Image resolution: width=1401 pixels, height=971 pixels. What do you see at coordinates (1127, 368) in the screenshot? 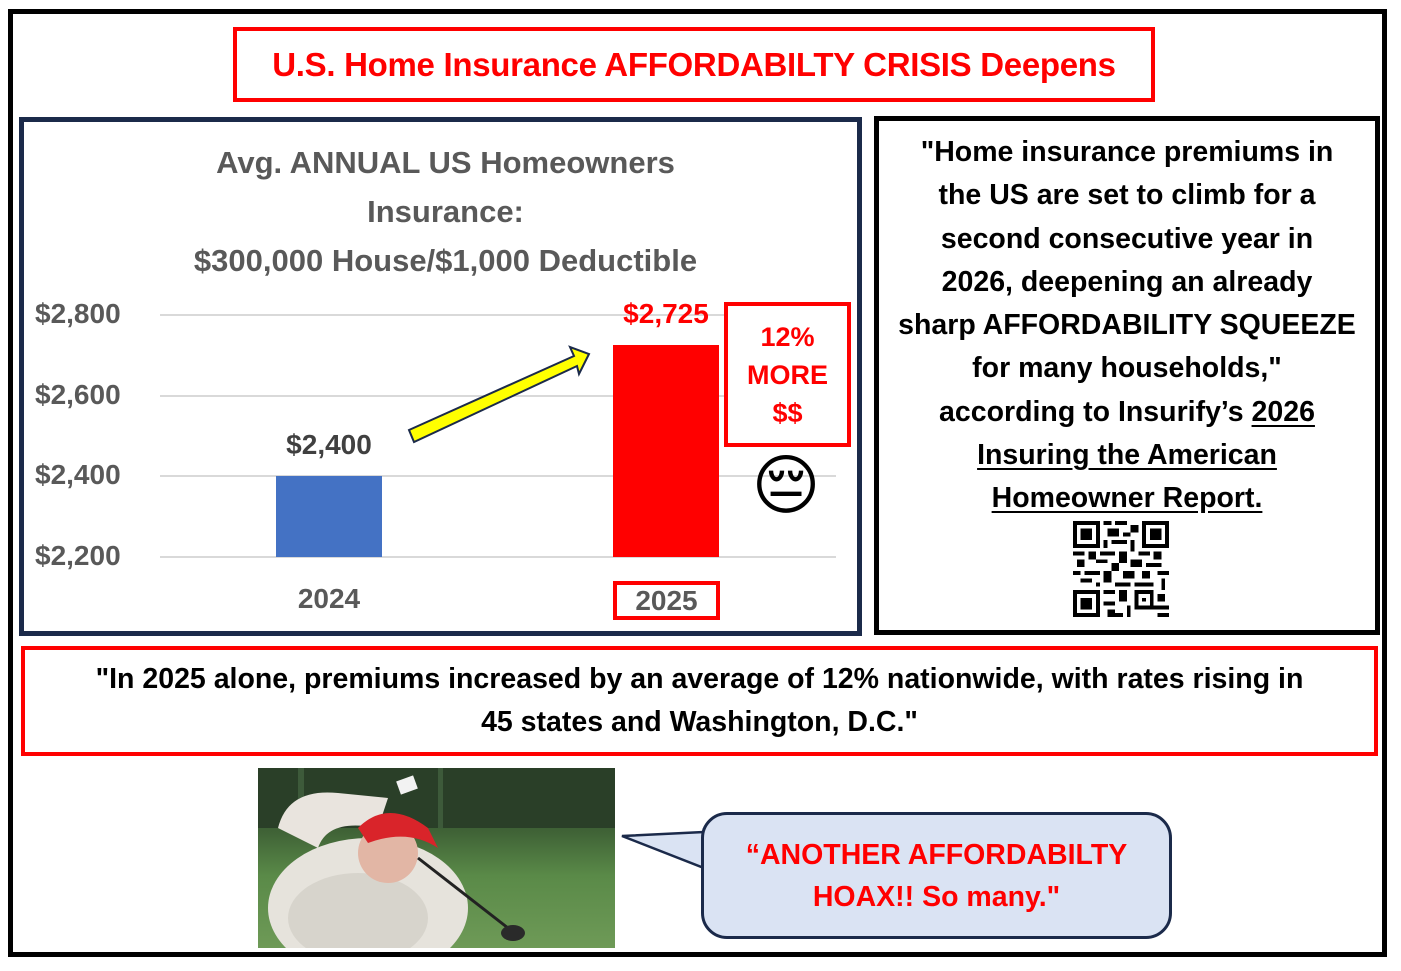
I see `quote-line: for many households,"` at bounding box center [1127, 368].